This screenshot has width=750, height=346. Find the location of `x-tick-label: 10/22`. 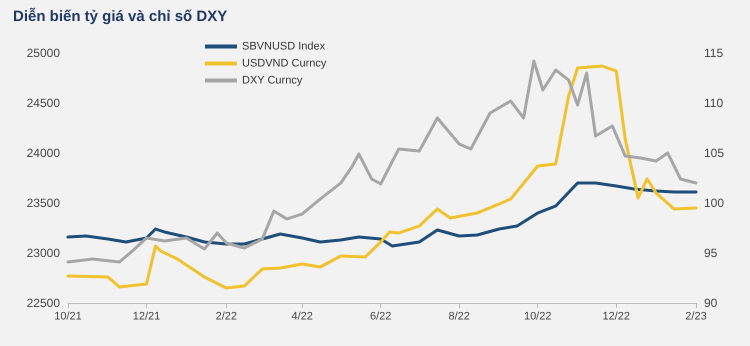

x-tick-label: 10/22 is located at coordinates (538, 316).